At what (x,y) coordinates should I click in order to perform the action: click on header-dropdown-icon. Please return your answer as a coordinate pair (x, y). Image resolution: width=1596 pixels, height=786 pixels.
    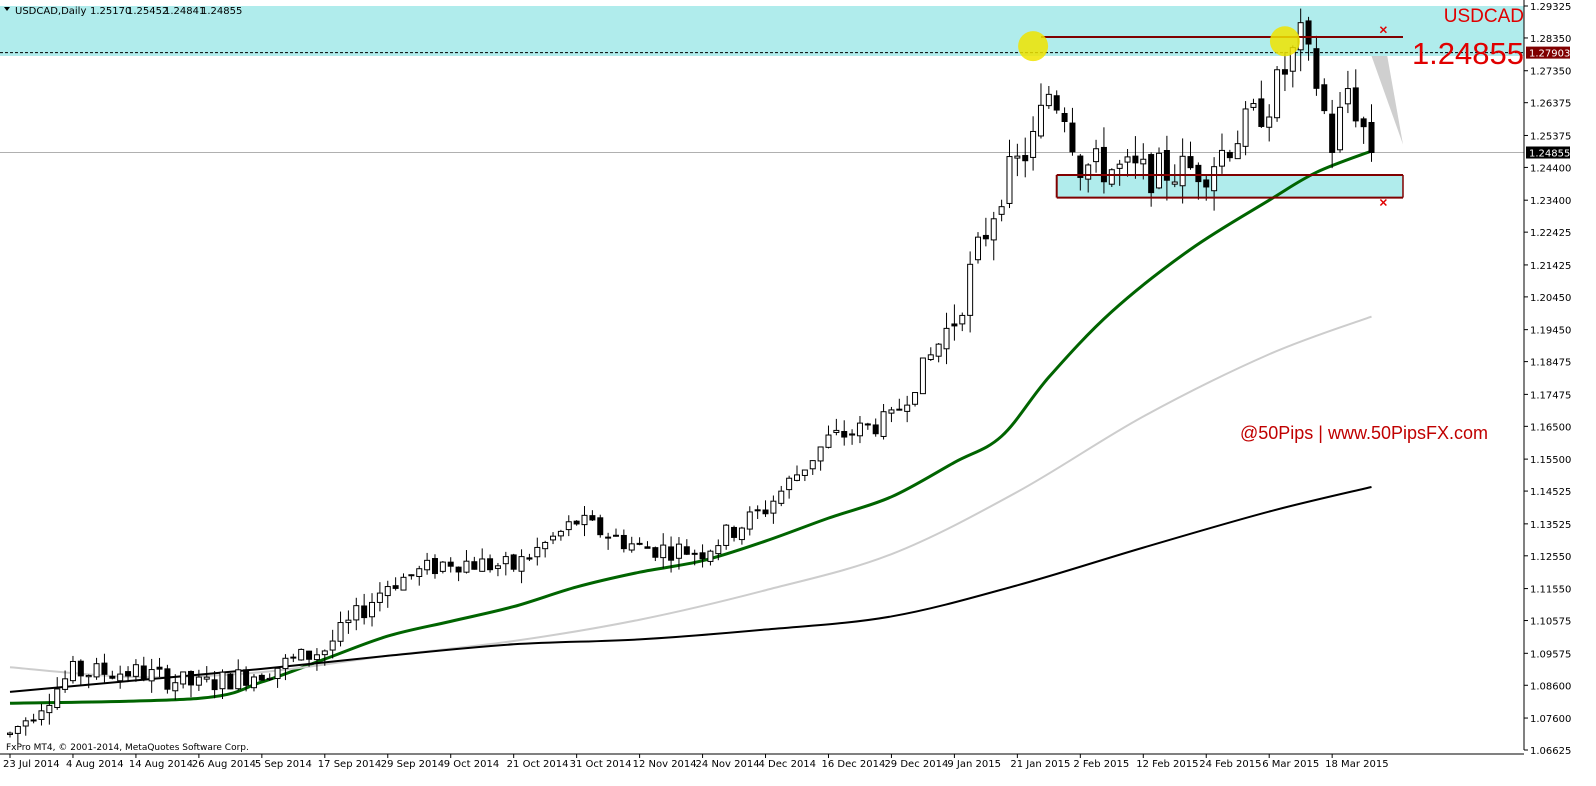
    Looking at the image, I should click on (7, 9).